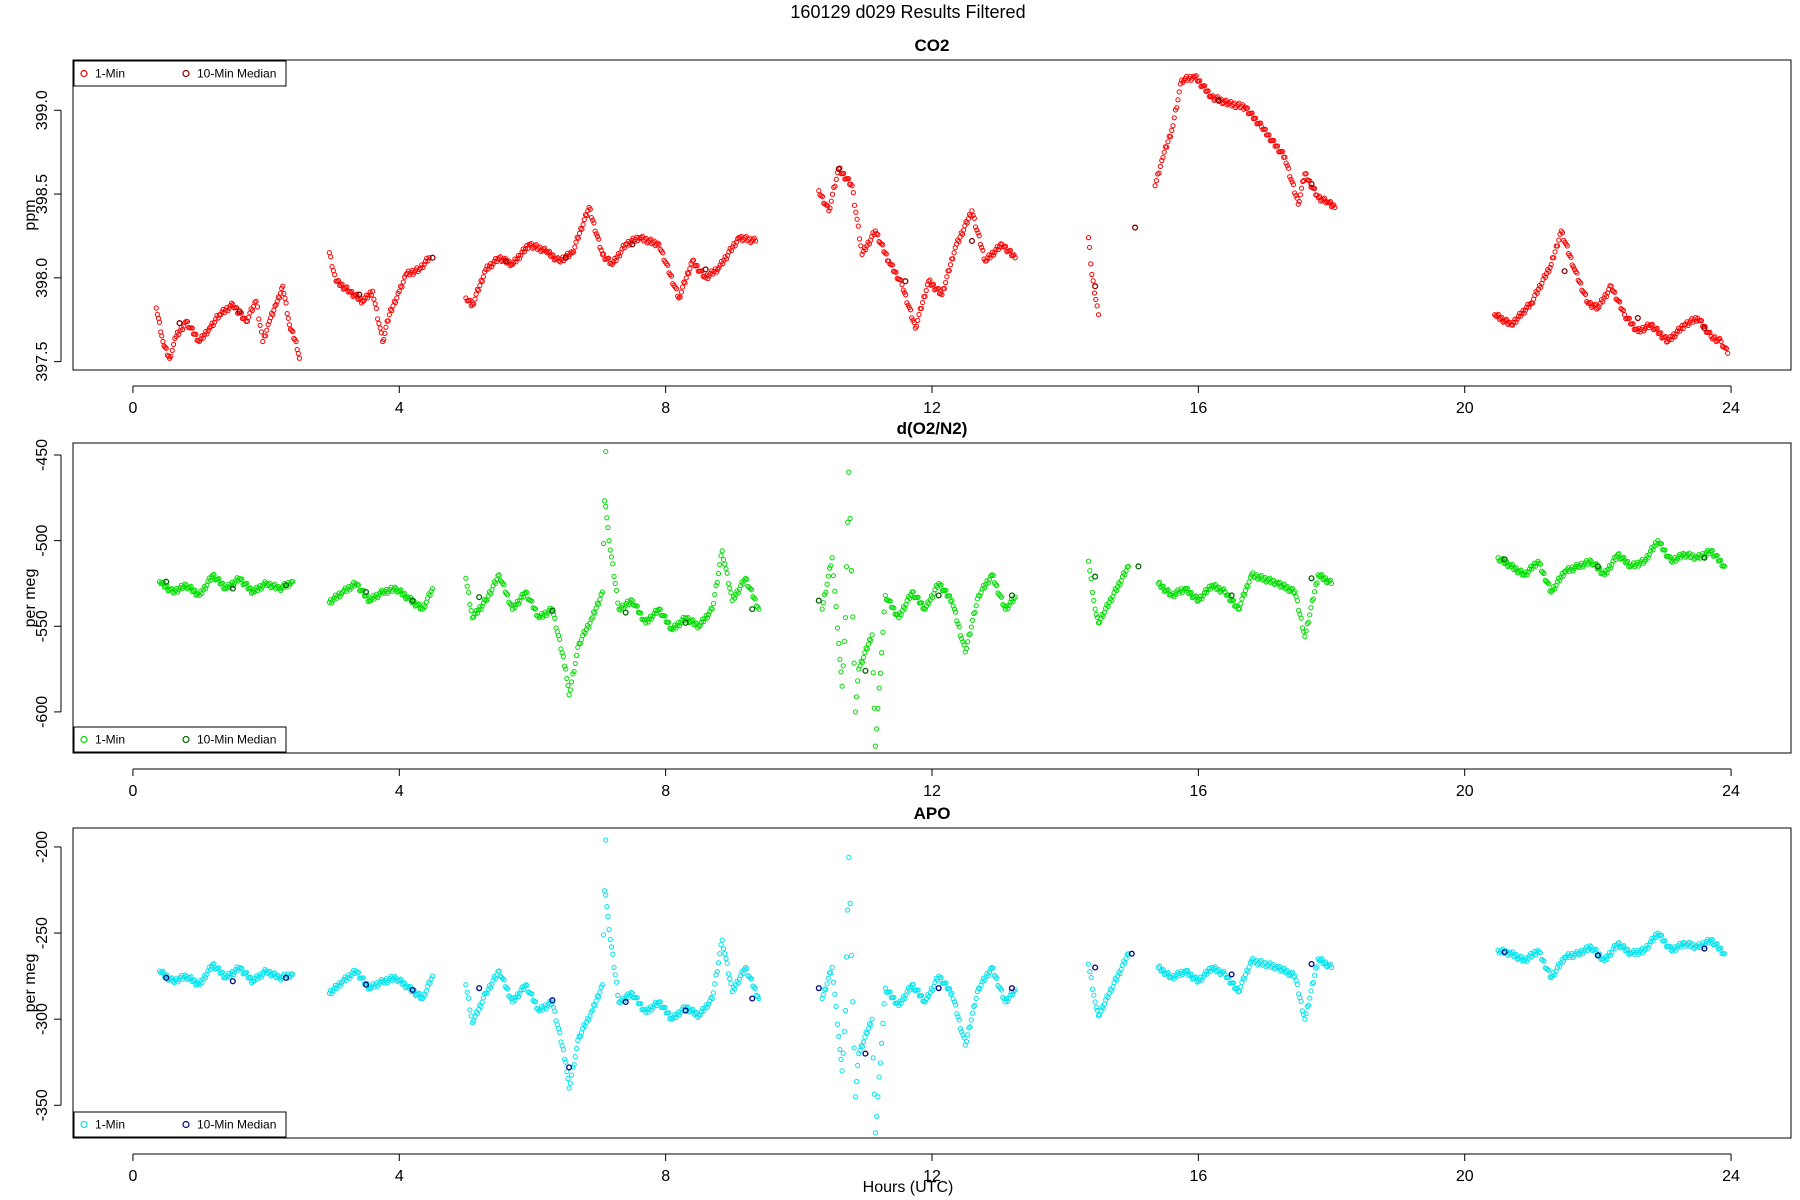 The image size is (1800, 1200). What do you see at coordinates (1731, 408) in the screenshot?
I see `x-tick-label: 24` at bounding box center [1731, 408].